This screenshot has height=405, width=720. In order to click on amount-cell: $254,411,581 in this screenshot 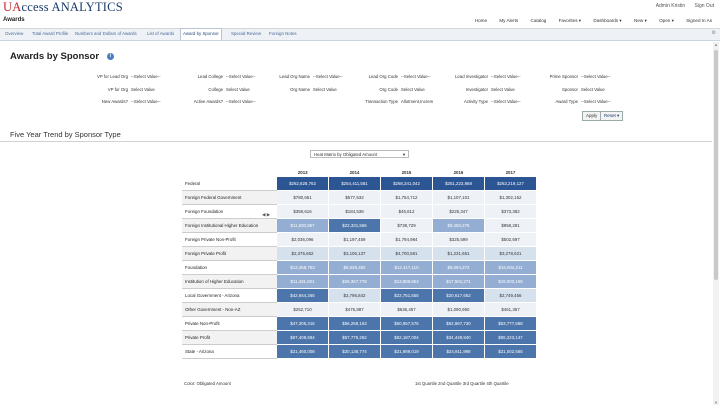, I will do `click(354, 184)`.